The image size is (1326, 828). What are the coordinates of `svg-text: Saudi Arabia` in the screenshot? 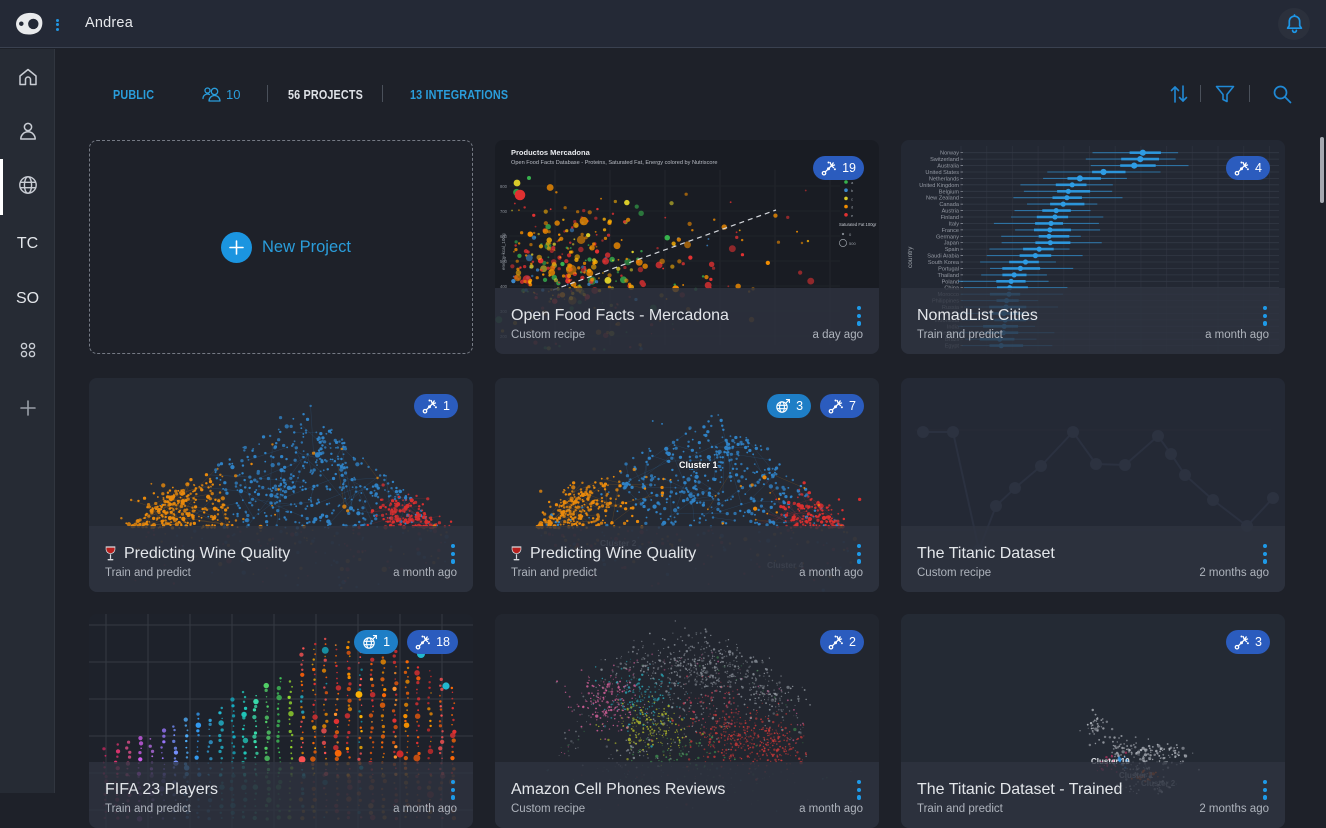 It's located at (943, 257).